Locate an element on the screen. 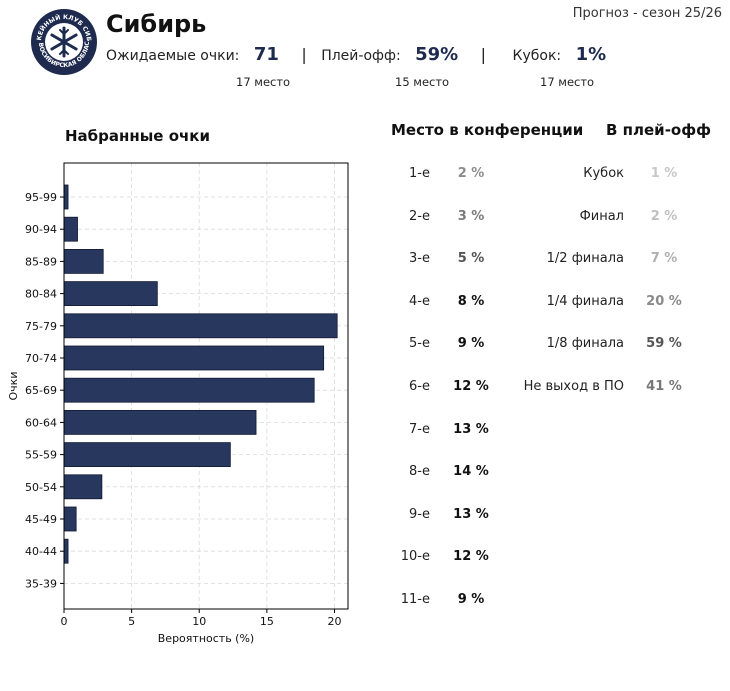 This screenshot has height=691, width=730. playoff-stage-label: Финал is located at coordinates (601, 216).